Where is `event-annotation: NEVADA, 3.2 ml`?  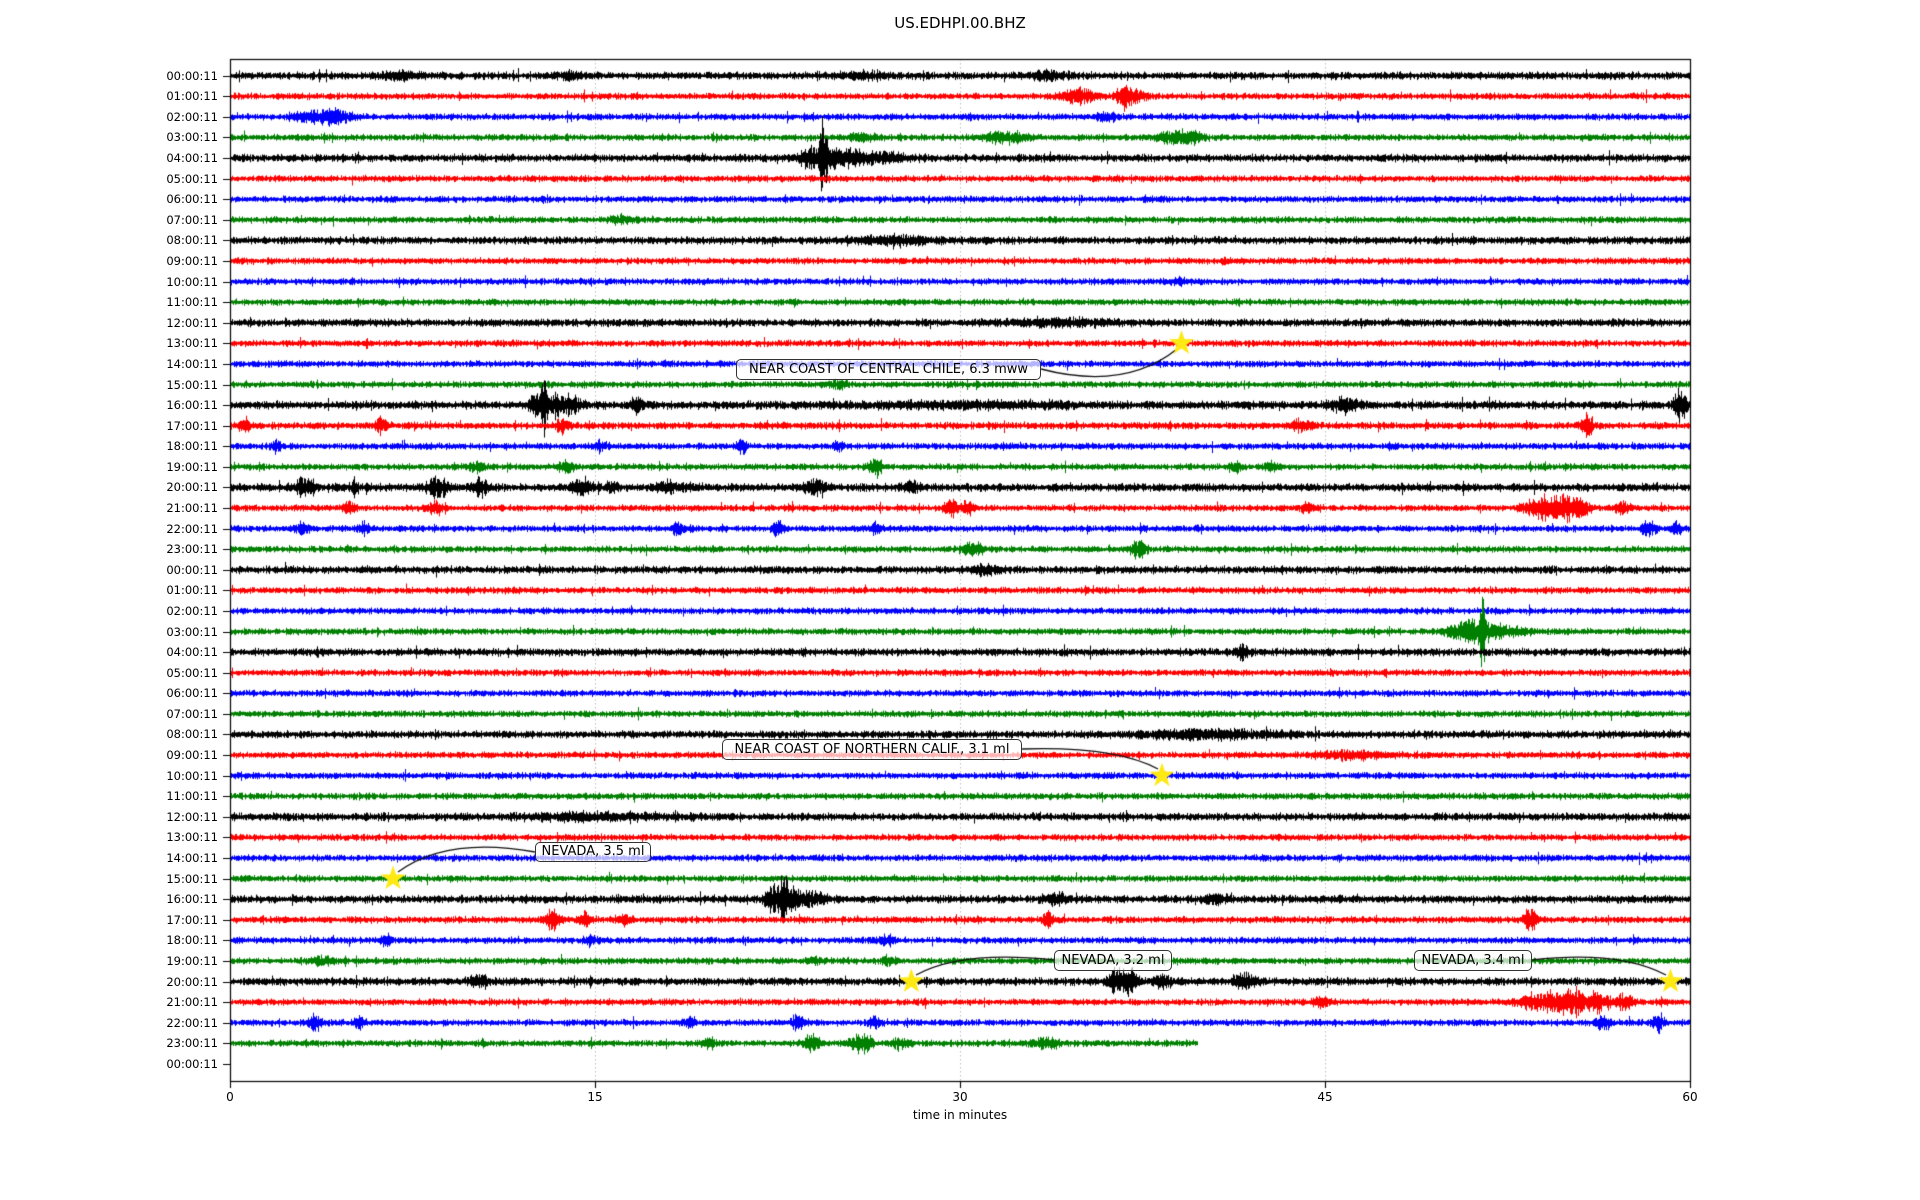
event-annotation: NEVADA, 3.2 ml is located at coordinates (1113, 960).